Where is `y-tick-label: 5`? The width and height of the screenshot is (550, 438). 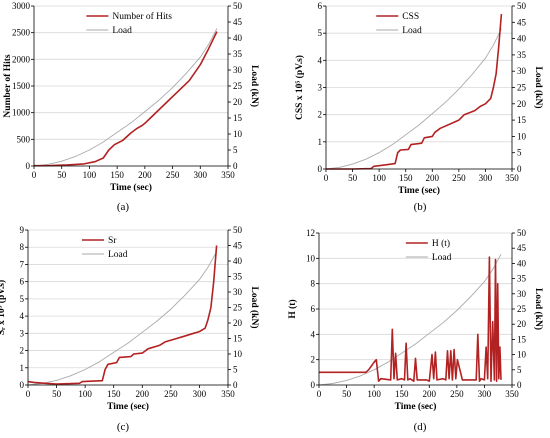
y-tick-label: 5 is located at coordinates (320, 33).